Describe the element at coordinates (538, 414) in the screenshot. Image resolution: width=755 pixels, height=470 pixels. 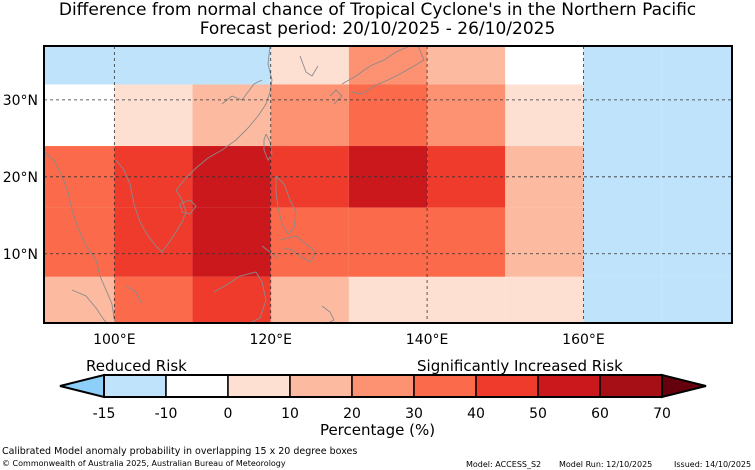
I see `colorbar-tick-label: 50` at that location.